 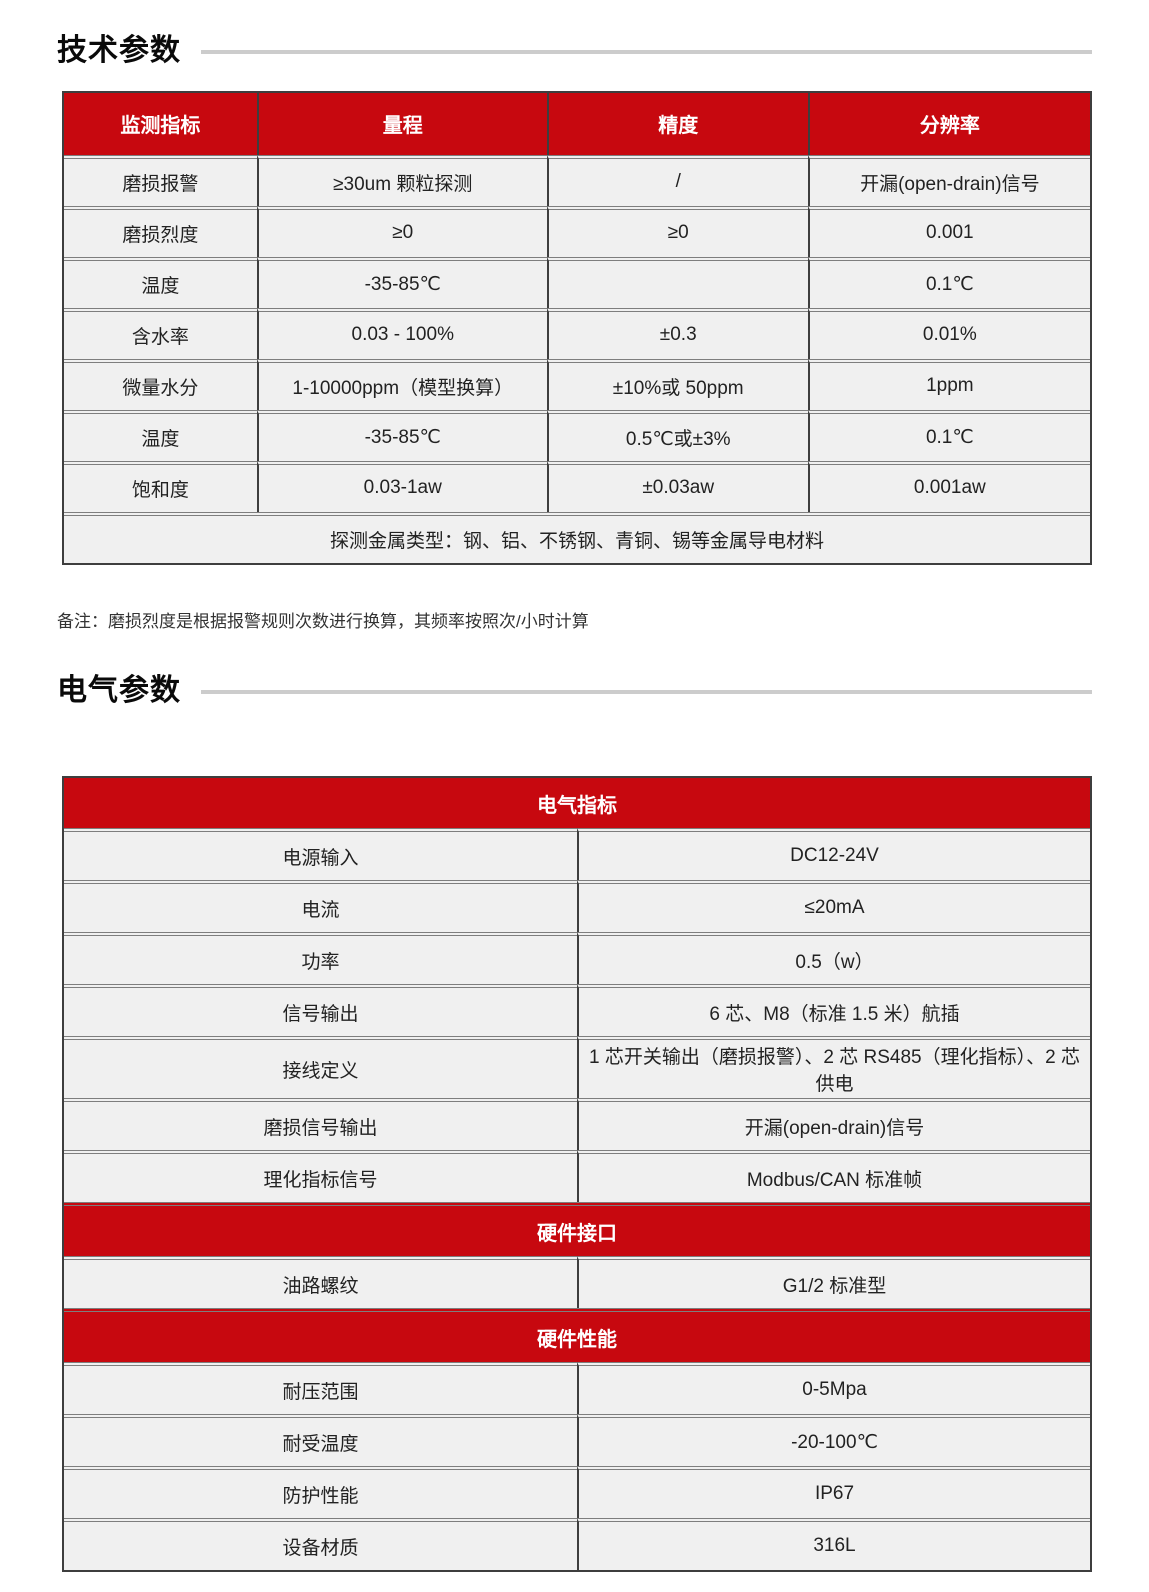 I want to click on band-header-electrical: 电气指标, so click(x=577, y=803).